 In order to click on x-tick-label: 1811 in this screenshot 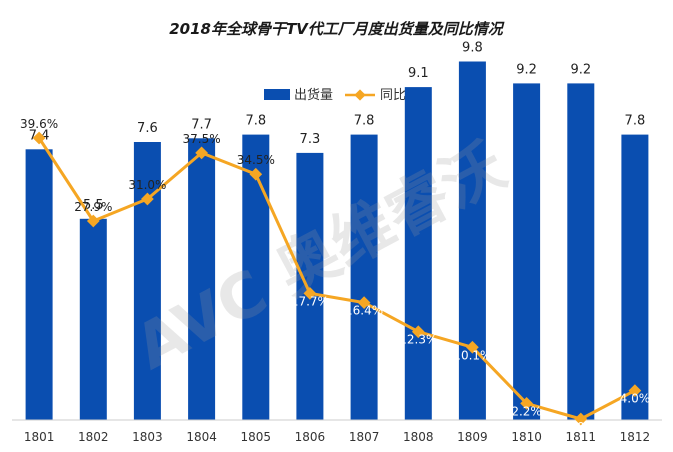, I will do `click(581, 437)`.